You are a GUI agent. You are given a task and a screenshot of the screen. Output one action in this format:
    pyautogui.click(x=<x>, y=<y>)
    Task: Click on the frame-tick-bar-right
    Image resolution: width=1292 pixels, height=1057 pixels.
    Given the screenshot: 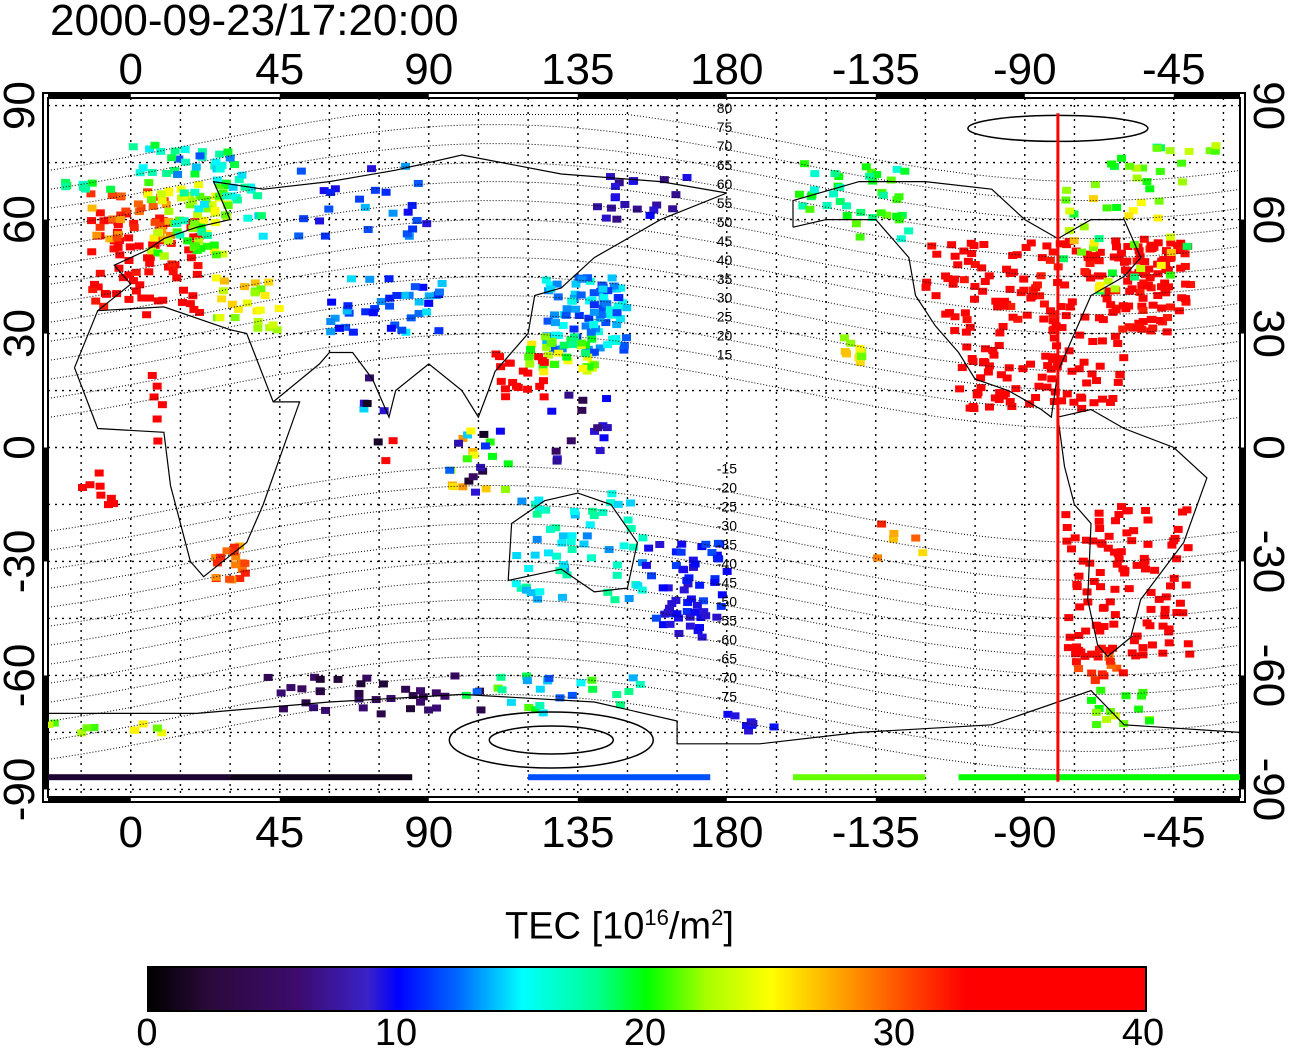 What is the action you would take?
    pyautogui.click(x=1242, y=276)
    